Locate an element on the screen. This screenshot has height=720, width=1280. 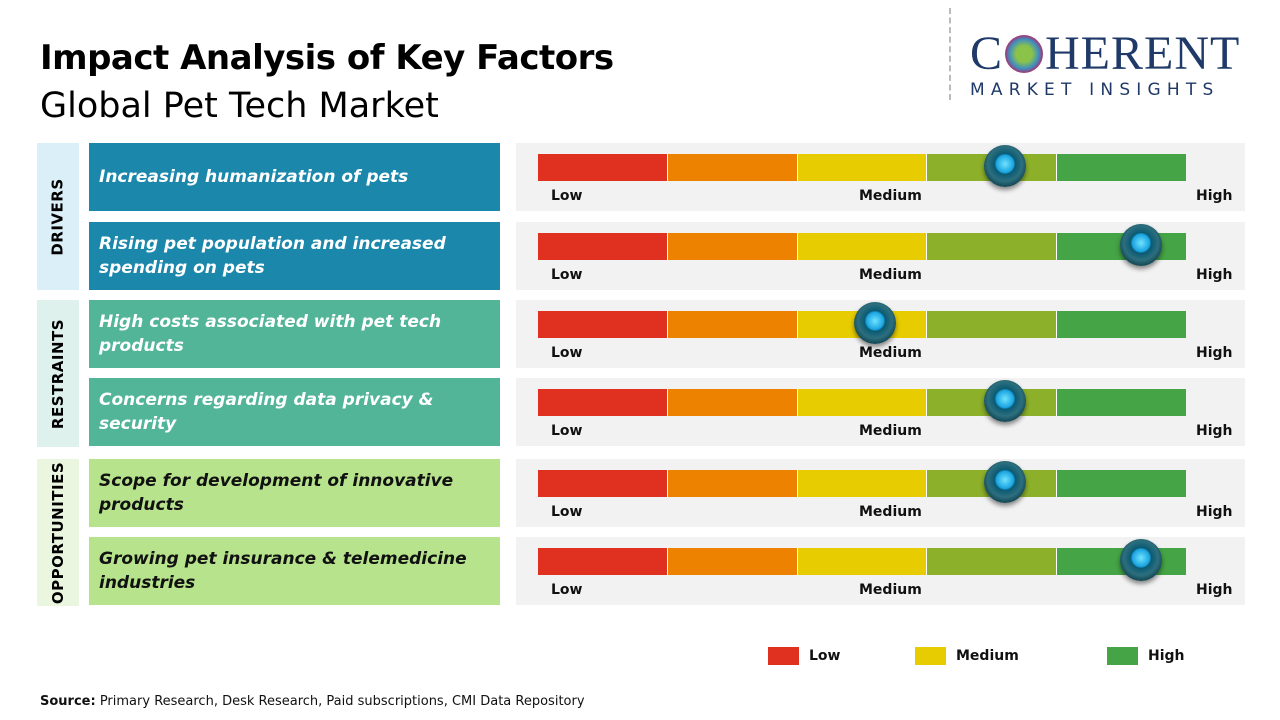
legend-swatch-medium is located at coordinates (930, 656).